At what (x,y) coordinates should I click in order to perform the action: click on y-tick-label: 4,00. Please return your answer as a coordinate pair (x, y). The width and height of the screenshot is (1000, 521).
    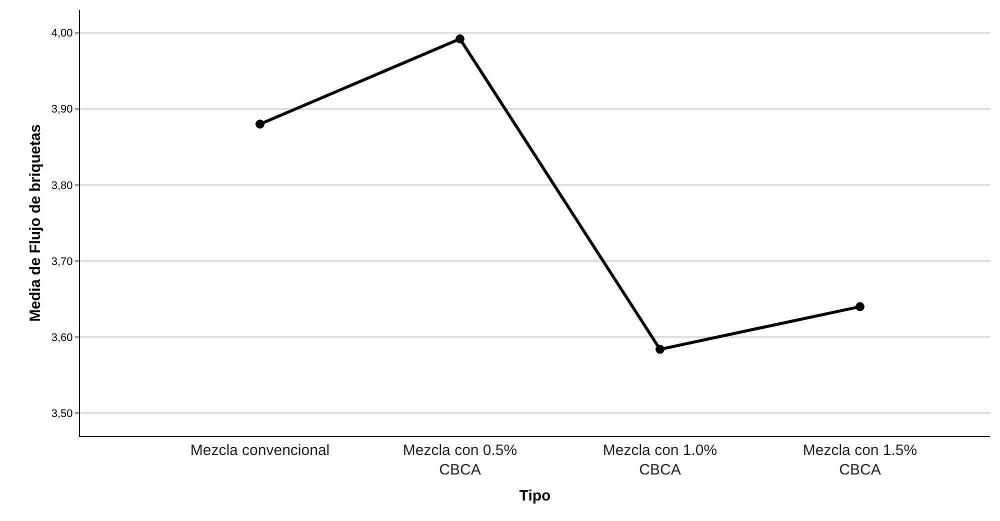
    Looking at the image, I should click on (62, 34).